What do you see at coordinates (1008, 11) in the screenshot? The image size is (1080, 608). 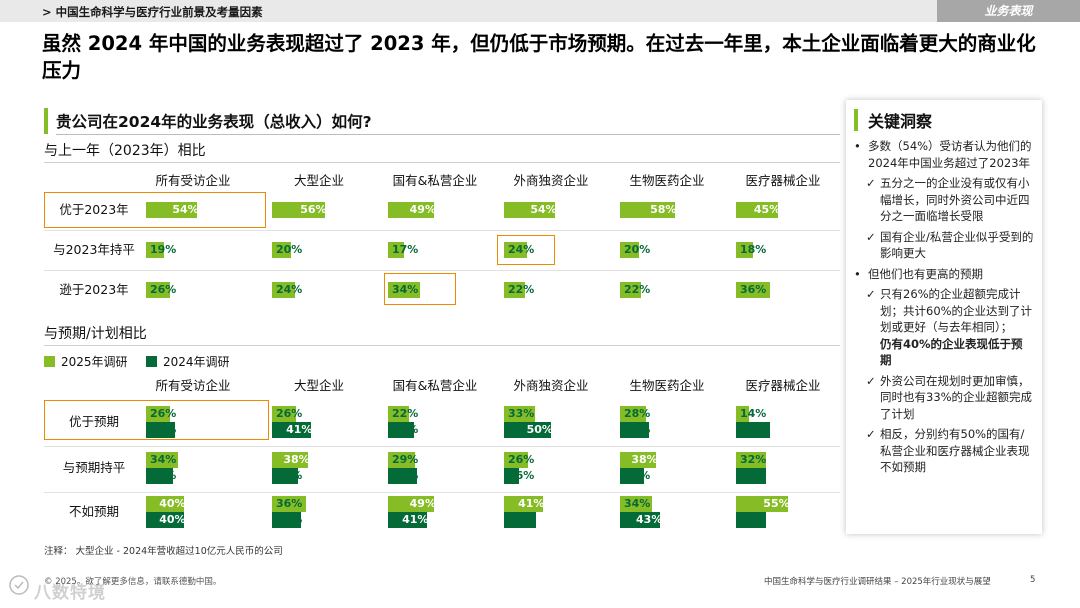 I see `section-tab: 业务表现` at bounding box center [1008, 11].